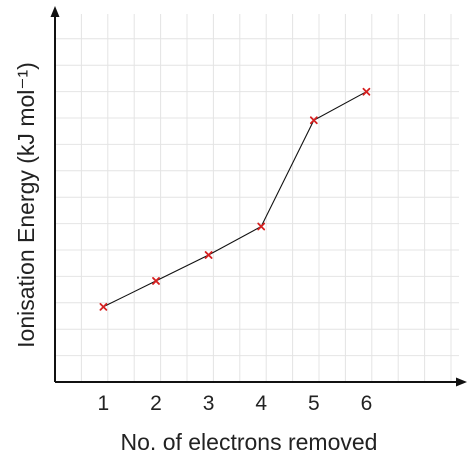 The image size is (474, 476). Describe the element at coordinates (26, 205) in the screenshot. I see `y-axis-title: Ionisation Energy (kJ mol⁻¹)` at that location.